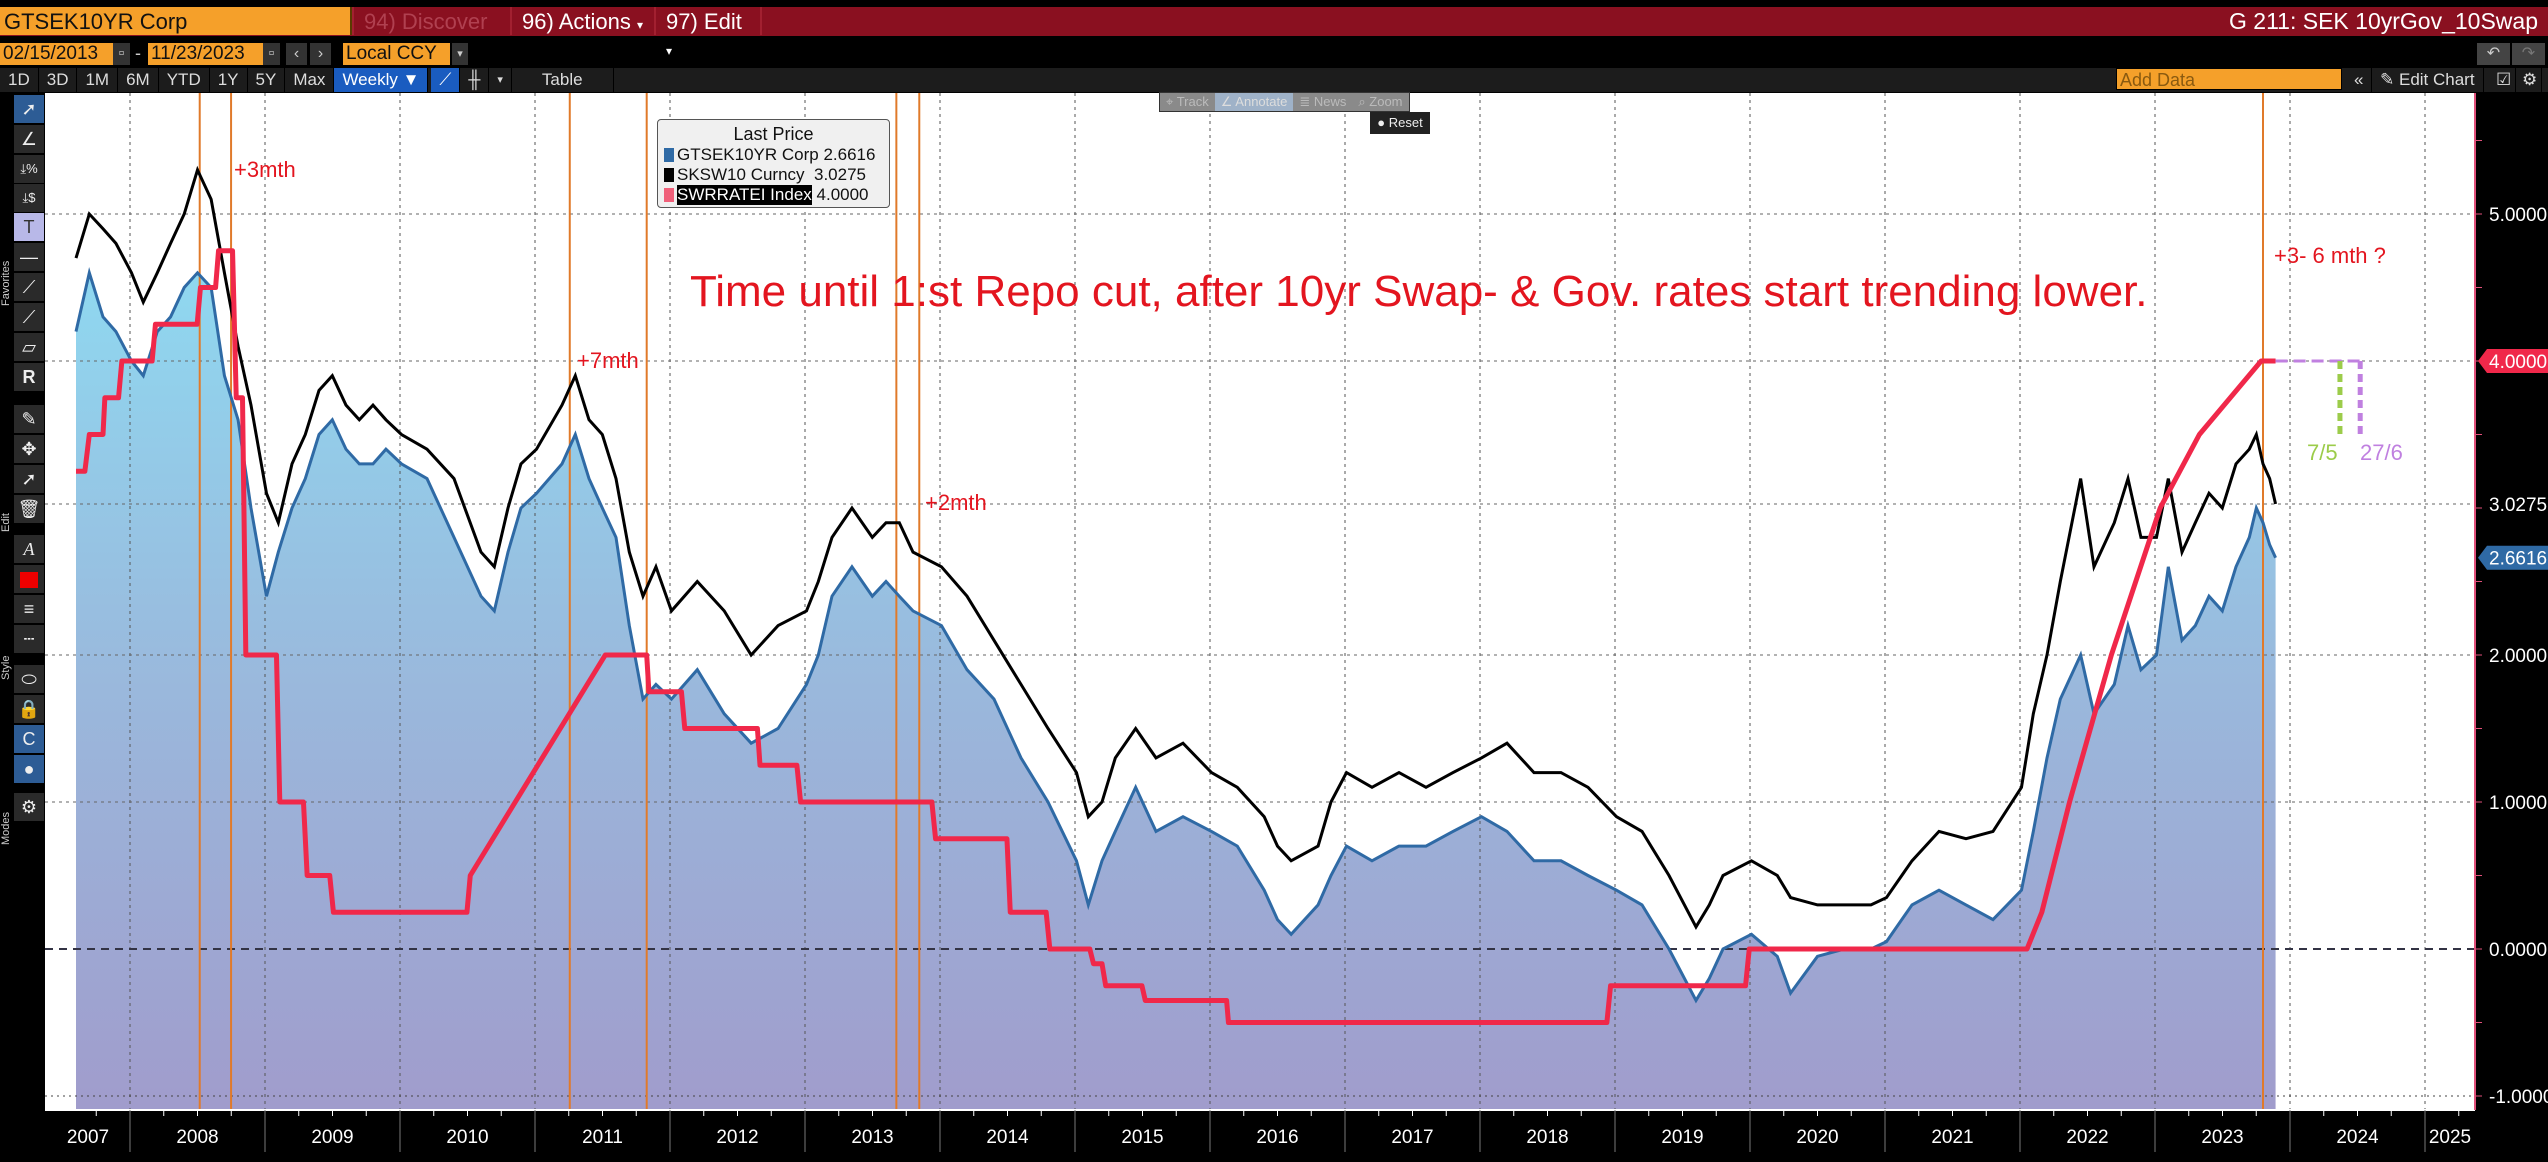  Describe the element at coordinates (29, 347) in the screenshot. I see `channel-icon: ▱` at that location.